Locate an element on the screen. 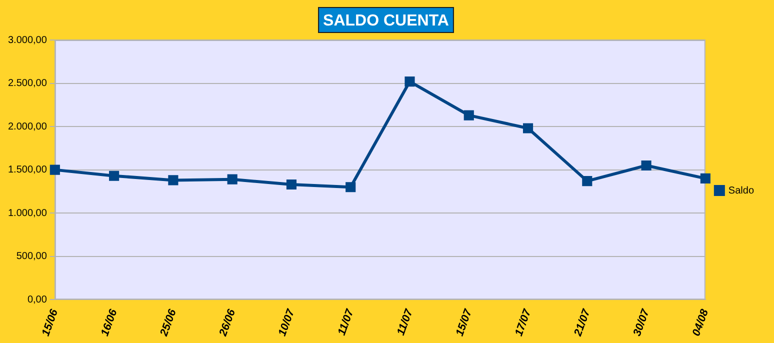  y-tick-label: 2.500,00 is located at coordinates (28, 84).